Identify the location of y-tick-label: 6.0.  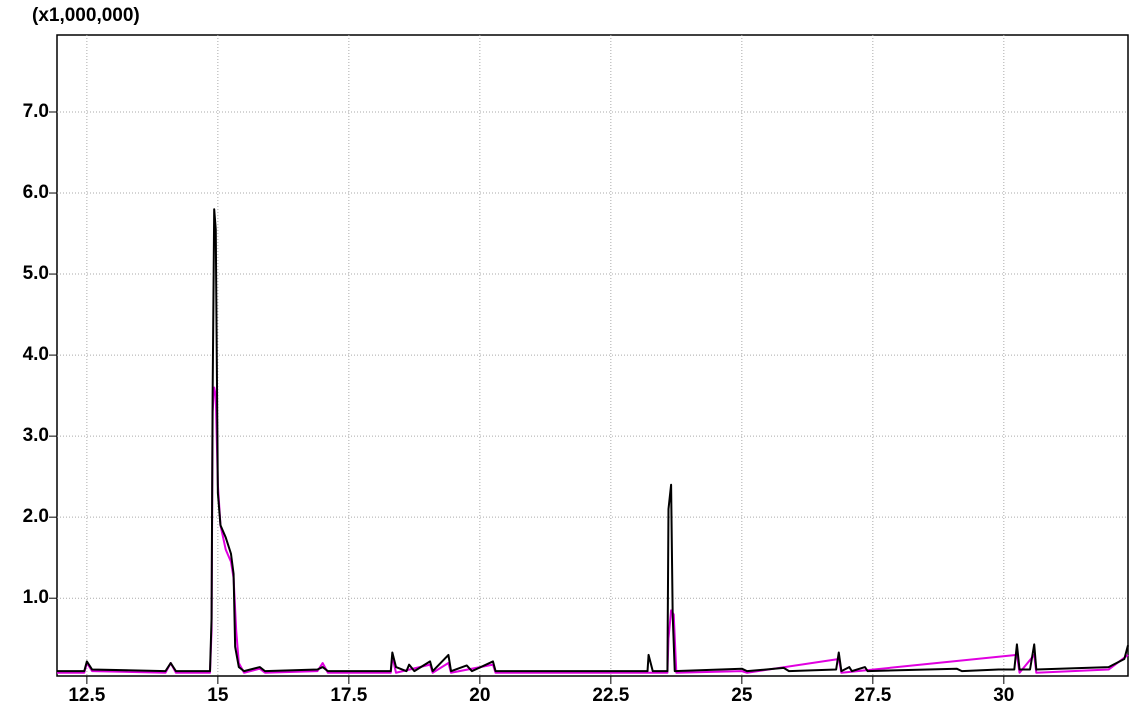
(36, 192).